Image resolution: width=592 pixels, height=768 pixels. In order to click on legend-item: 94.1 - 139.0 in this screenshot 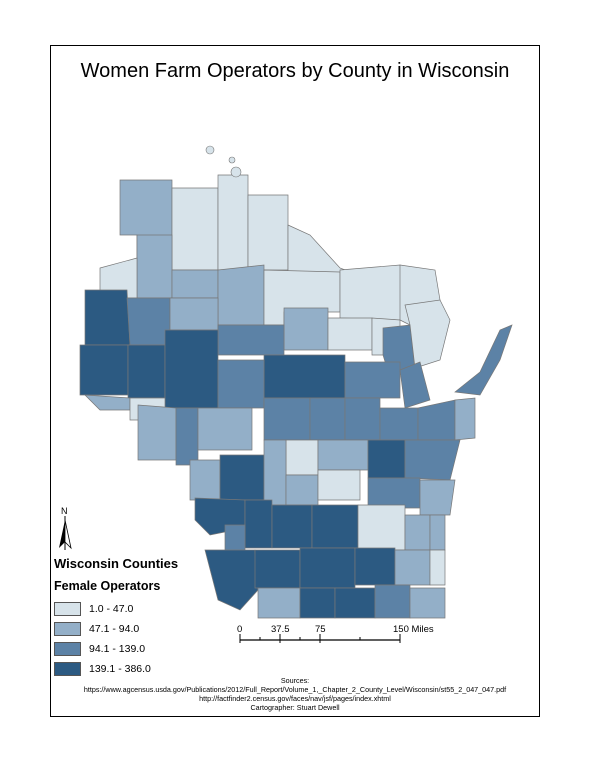, I will do `click(144, 649)`.